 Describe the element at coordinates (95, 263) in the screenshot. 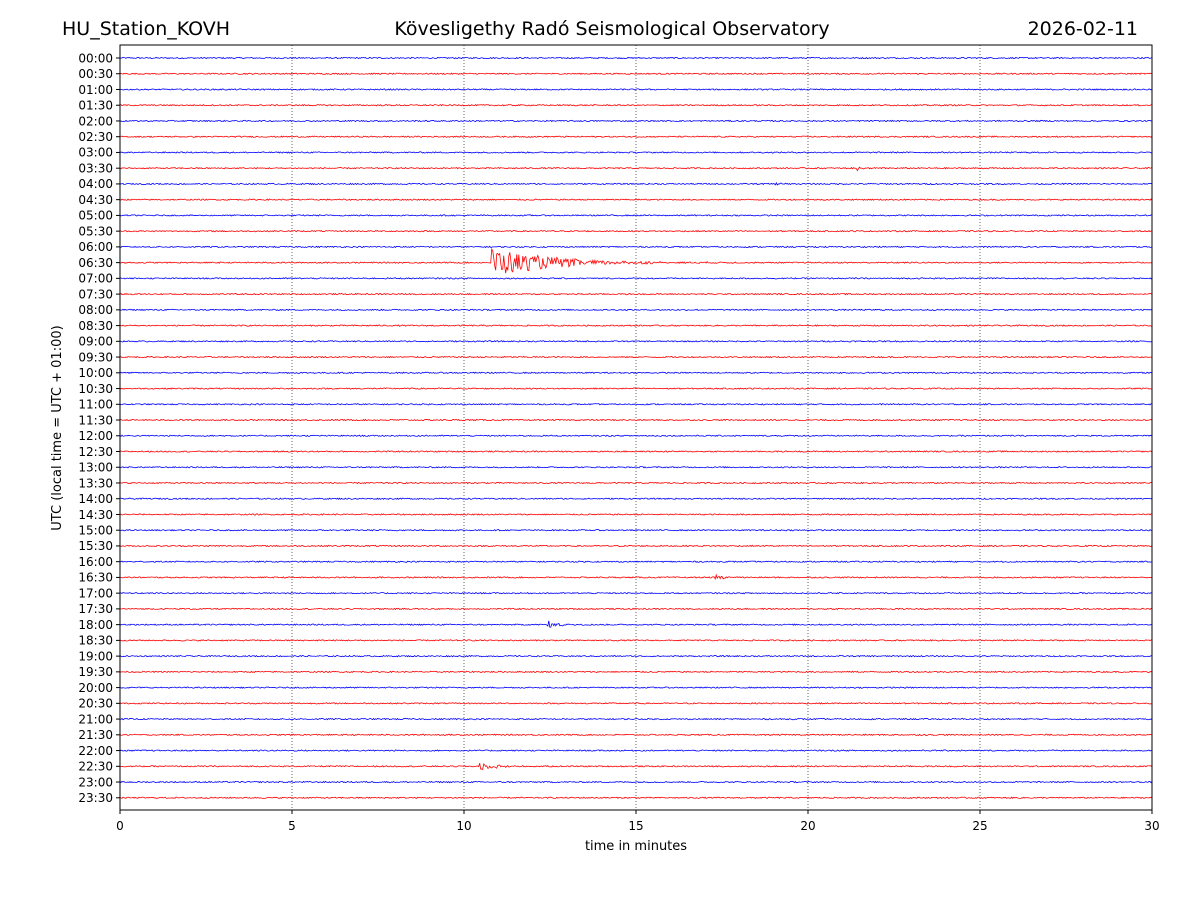

I see `y-tick-label: 06:30` at that location.